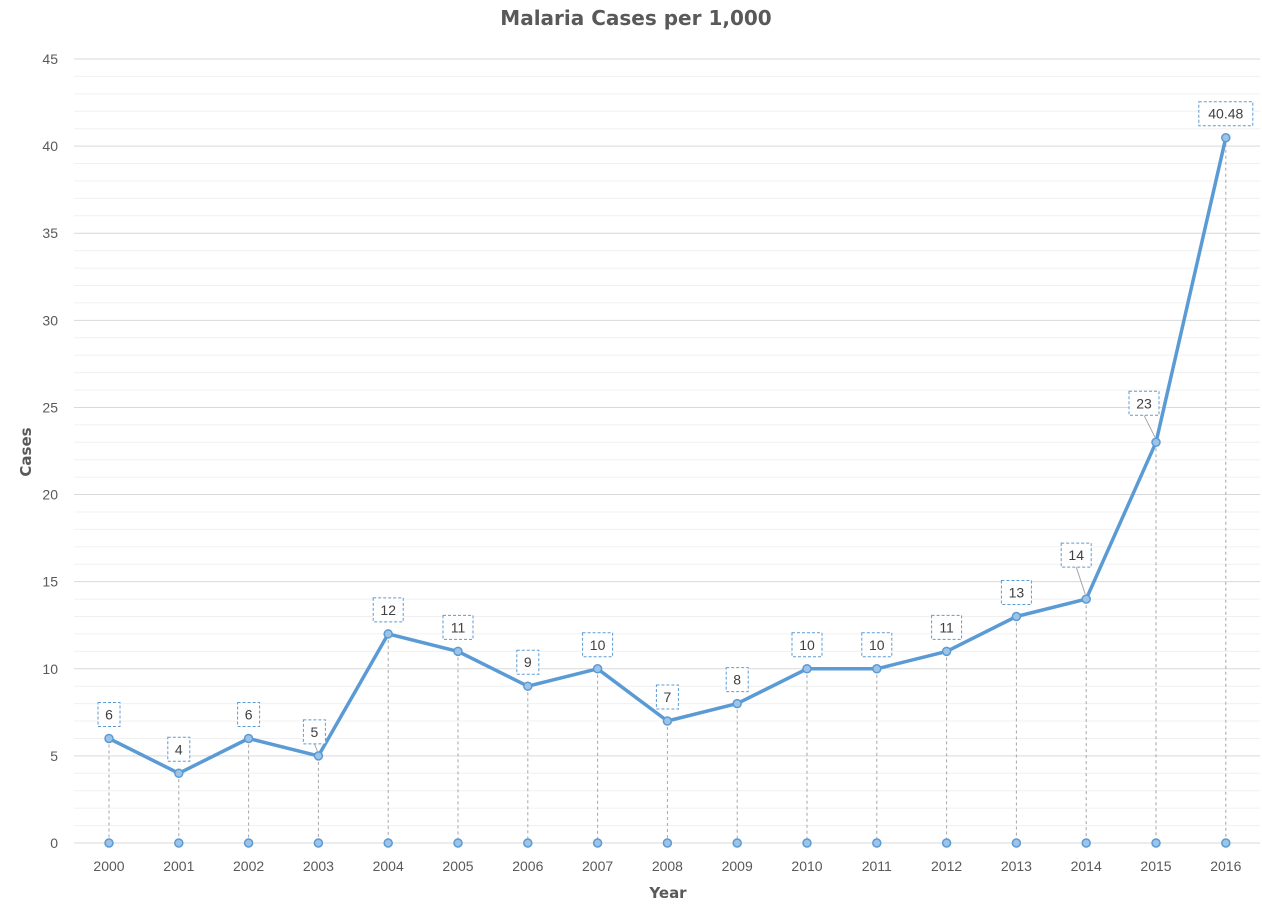 The width and height of the screenshot is (1262, 907). Describe the element at coordinates (54, 843) in the screenshot. I see `y-tick-label: 0` at that location.